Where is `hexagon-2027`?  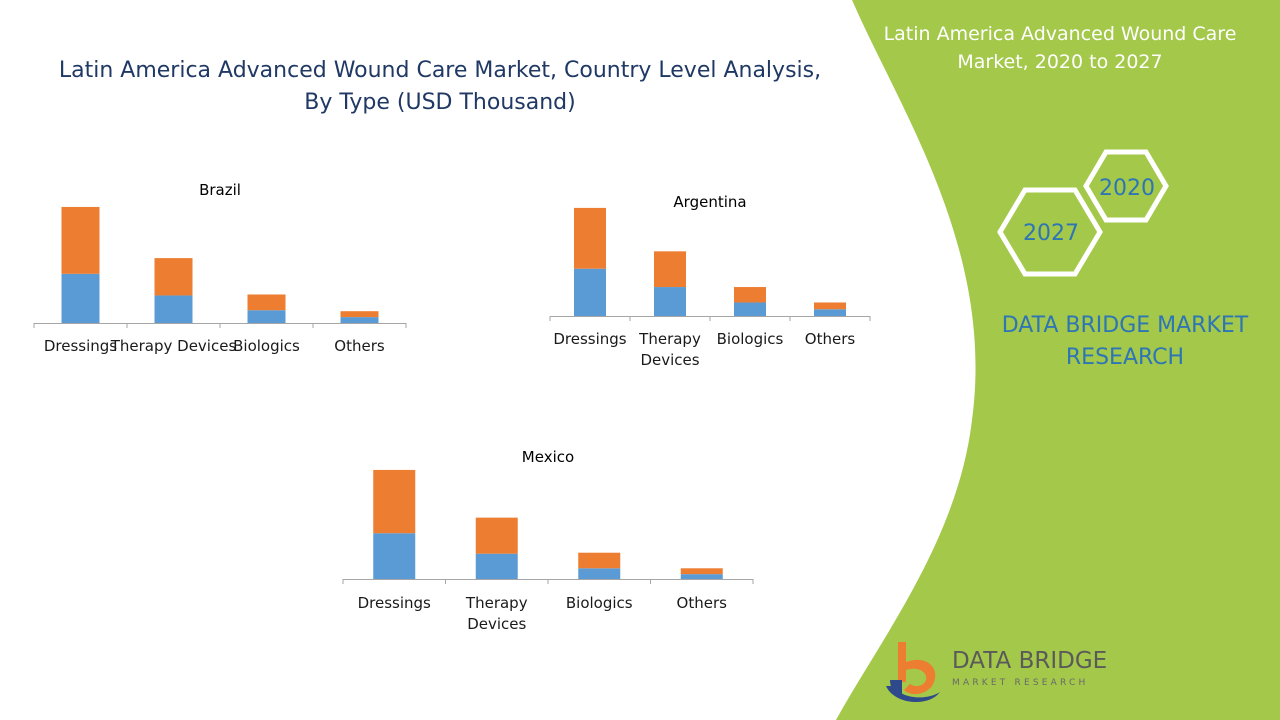 hexagon-2027 is located at coordinates (1050, 232).